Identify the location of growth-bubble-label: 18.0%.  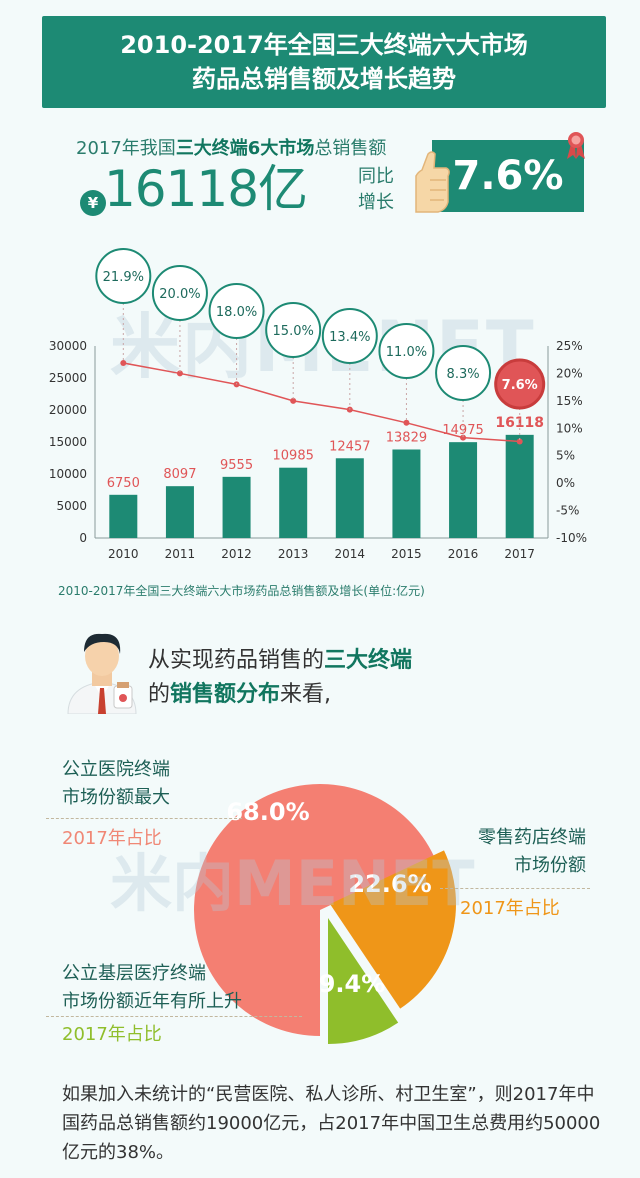
(236, 312).